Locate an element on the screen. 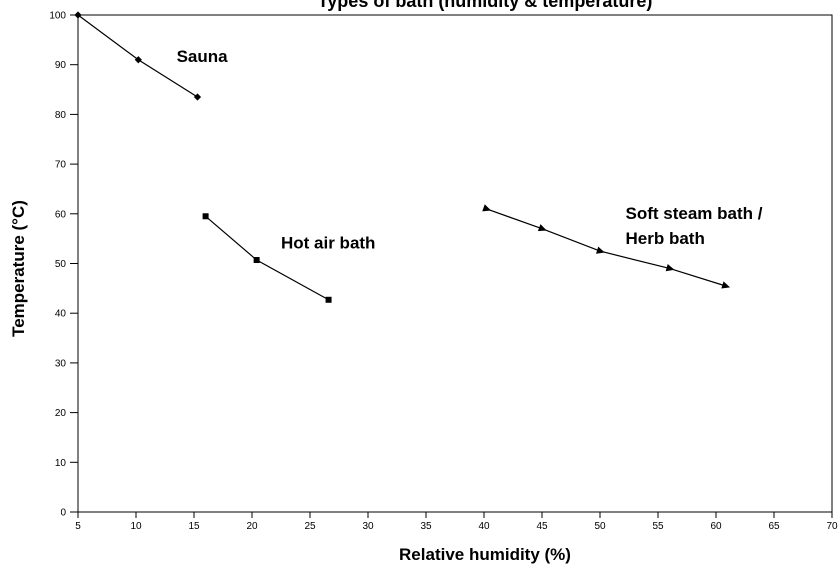 Image resolution: width=840 pixels, height=564 pixels. series-soft_steam: Soft steam bath / Herb bath is located at coordinates (622, 246).